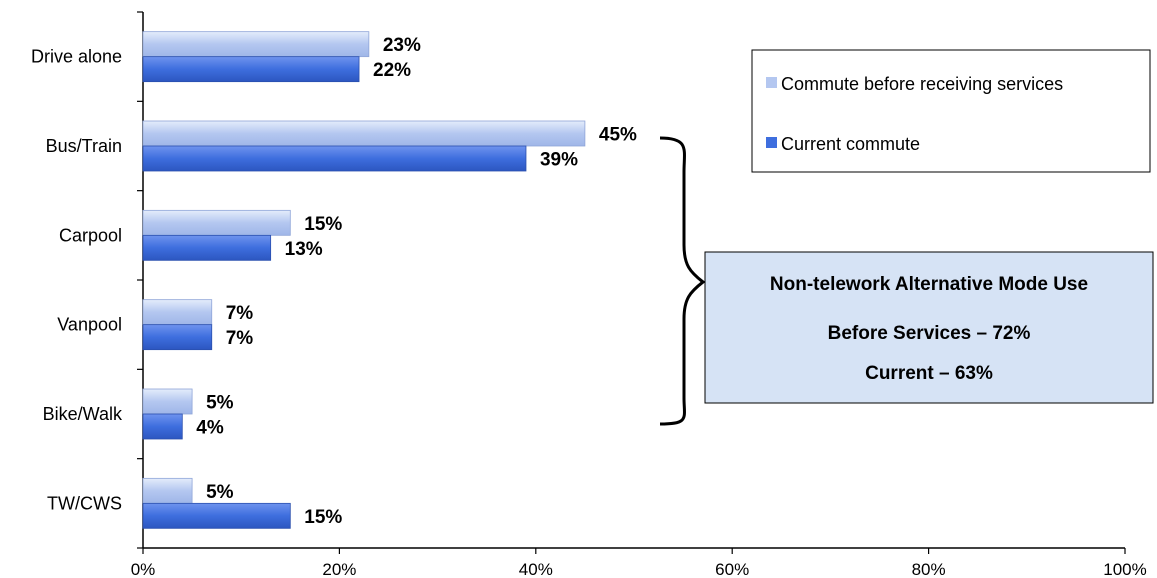 This screenshot has height=578, width=1157. Describe the element at coordinates (89, 325) in the screenshot. I see `category-label: Vanpool` at that location.